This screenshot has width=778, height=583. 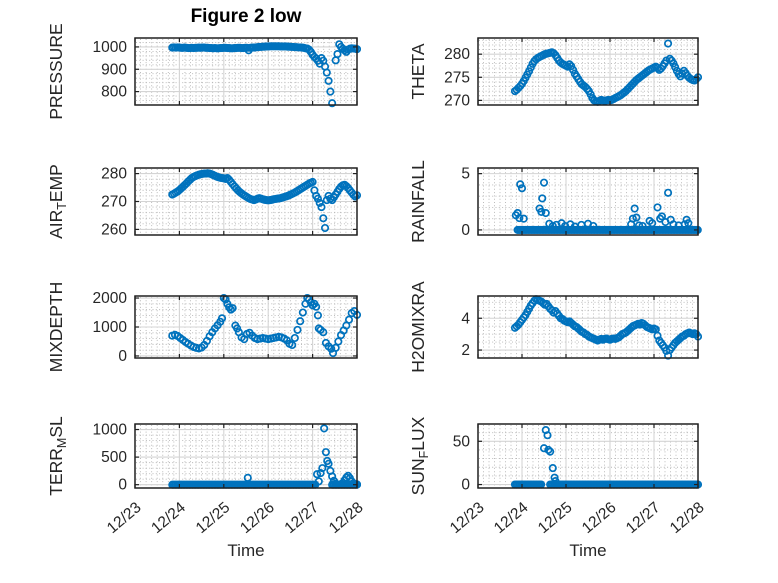 I want to click on x-tick-label: 12/24, so click(x=511, y=518).